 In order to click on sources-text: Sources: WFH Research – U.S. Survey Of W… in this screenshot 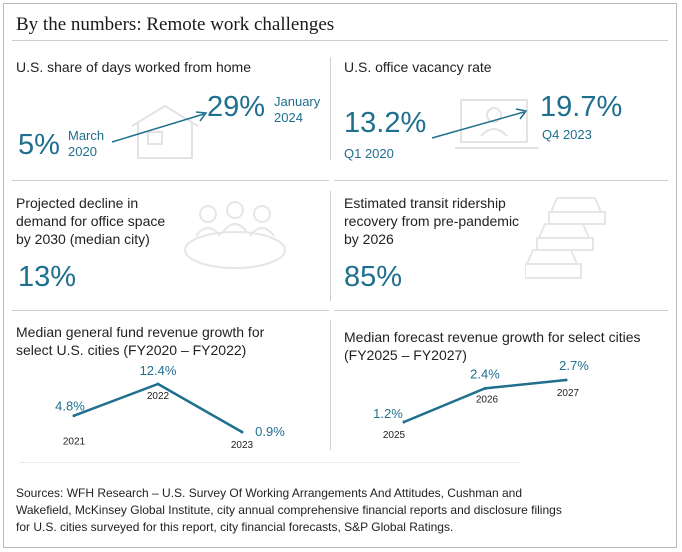, I will do `click(289, 510)`.